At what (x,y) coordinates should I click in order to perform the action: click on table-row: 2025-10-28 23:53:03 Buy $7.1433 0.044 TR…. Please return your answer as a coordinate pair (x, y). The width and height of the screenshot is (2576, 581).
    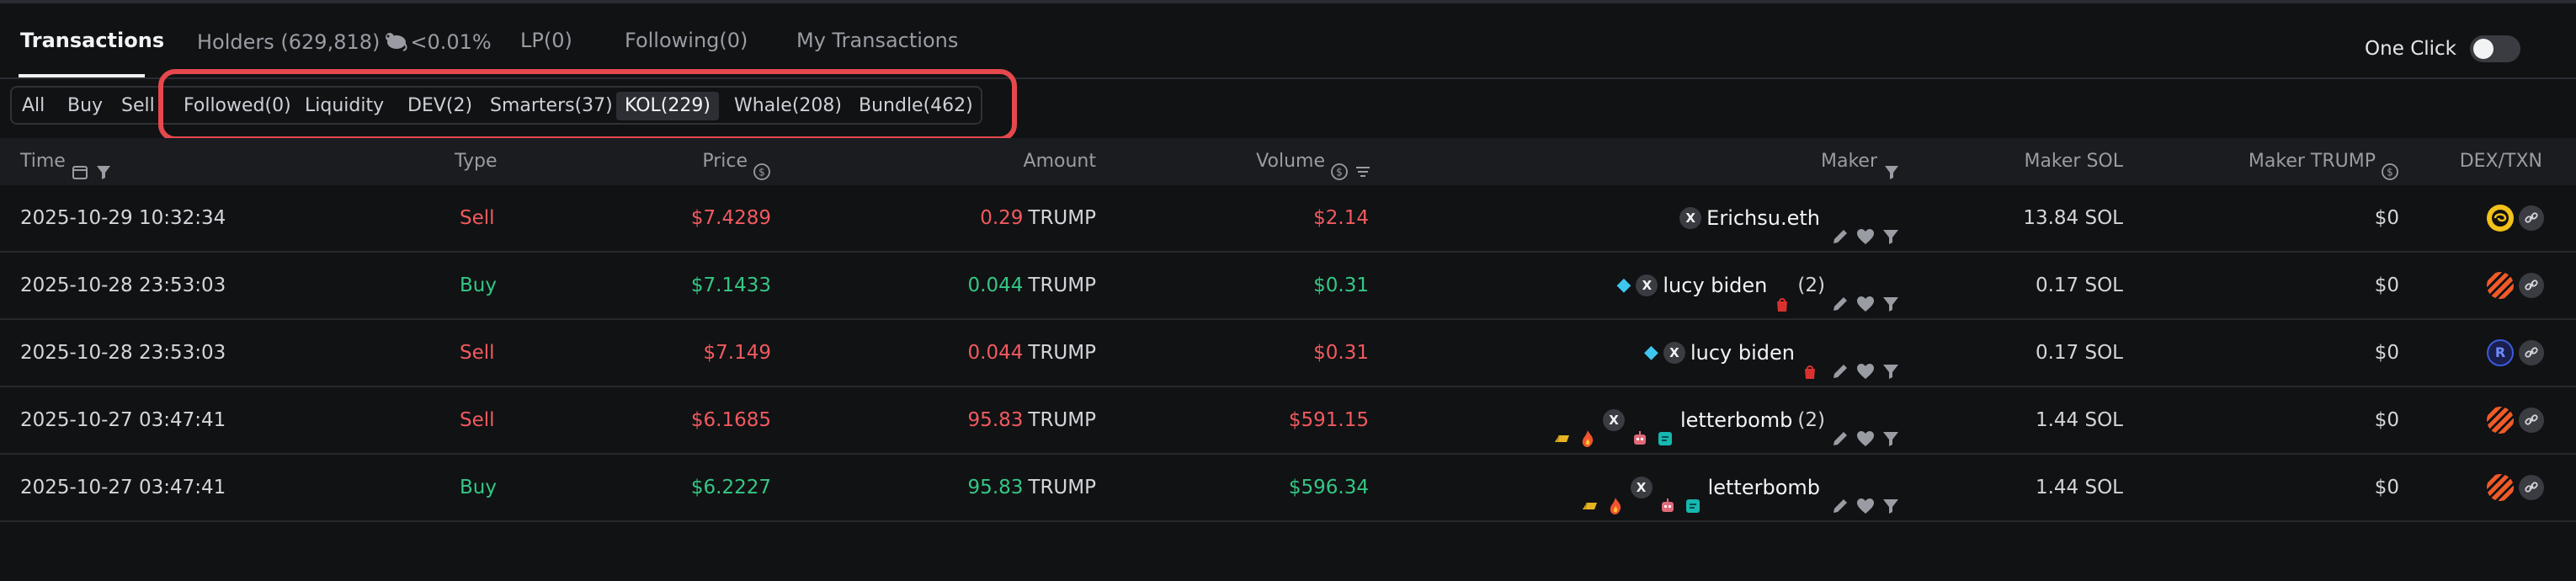
    Looking at the image, I should click on (1288, 286).